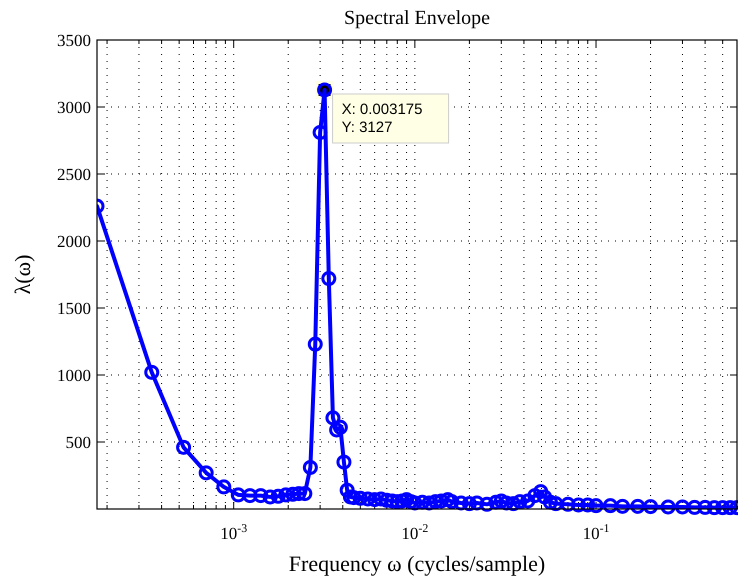  Describe the element at coordinates (74, 308) in the screenshot. I see `y-tick-label: 1500` at that location.